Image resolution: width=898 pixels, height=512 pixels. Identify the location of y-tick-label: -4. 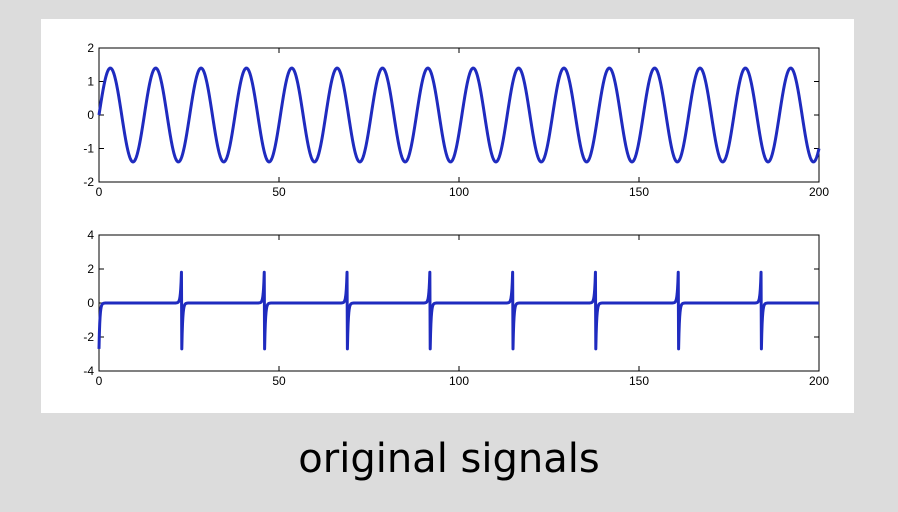
(88, 371).